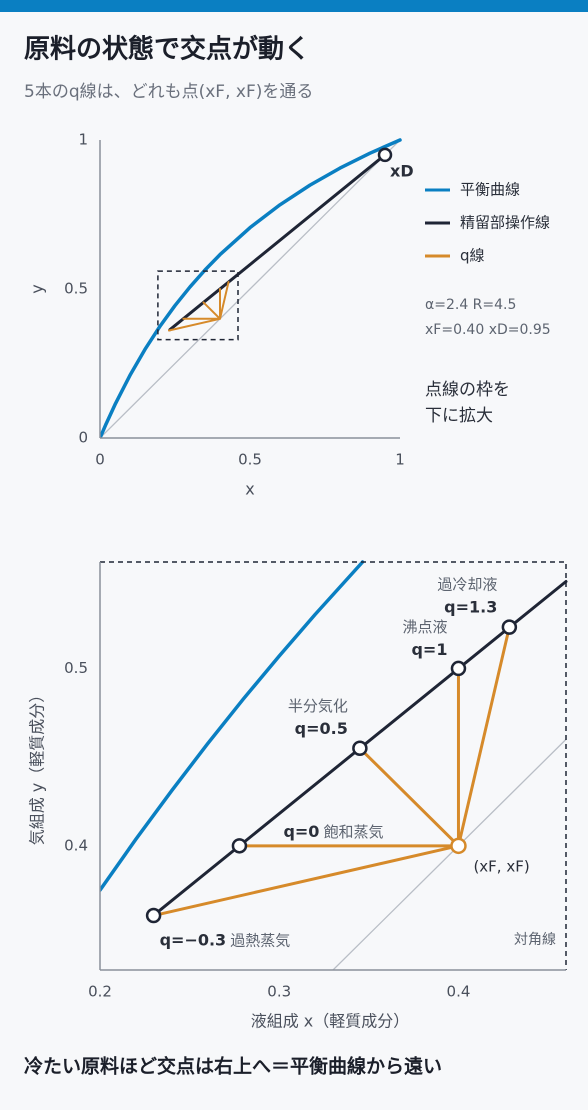 This screenshot has width=588, height=1110. Describe the element at coordinates (458, 846) in the screenshot. I see `feed-marker` at that location.